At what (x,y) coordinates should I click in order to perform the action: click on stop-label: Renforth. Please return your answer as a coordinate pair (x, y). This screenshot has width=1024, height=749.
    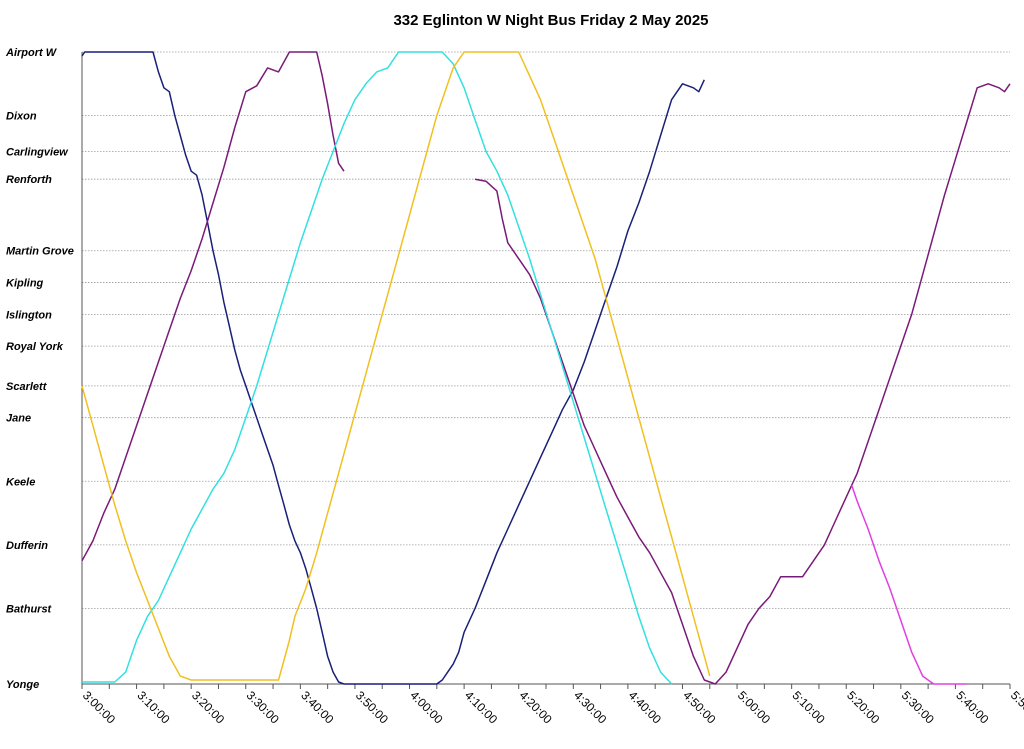
    Looking at the image, I should click on (29, 180).